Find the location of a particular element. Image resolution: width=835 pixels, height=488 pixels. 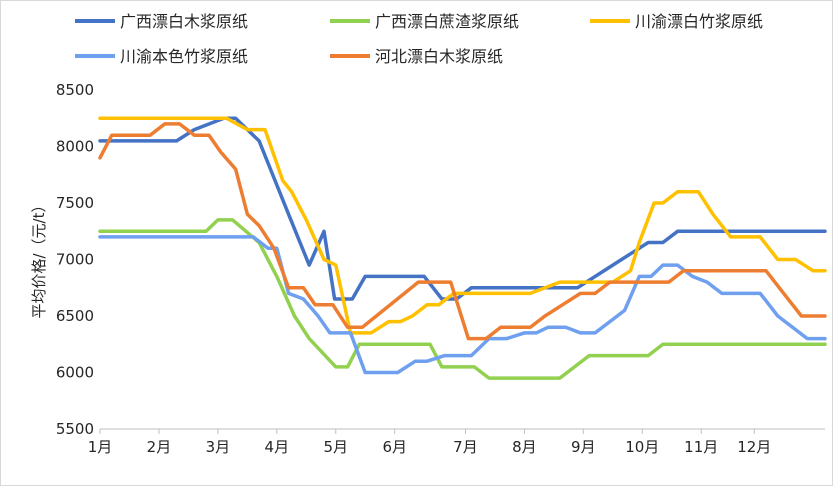

legend-label: 河北漂白木浆原纸 is located at coordinates (439, 56).